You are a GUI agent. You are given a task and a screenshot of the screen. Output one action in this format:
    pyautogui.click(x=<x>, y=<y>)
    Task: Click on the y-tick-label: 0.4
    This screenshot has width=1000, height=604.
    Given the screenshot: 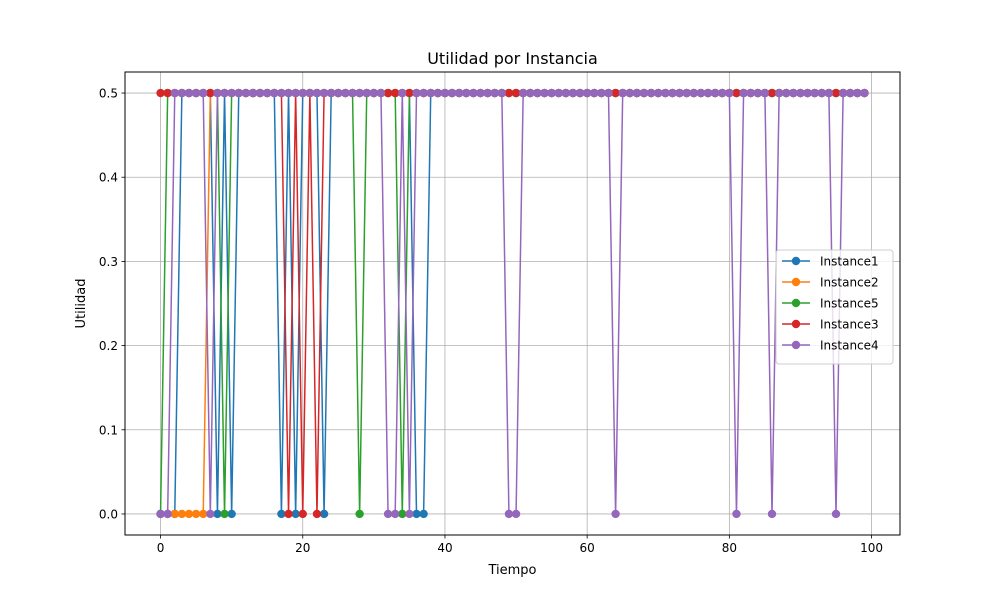 What is the action you would take?
    pyautogui.click(x=108, y=178)
    